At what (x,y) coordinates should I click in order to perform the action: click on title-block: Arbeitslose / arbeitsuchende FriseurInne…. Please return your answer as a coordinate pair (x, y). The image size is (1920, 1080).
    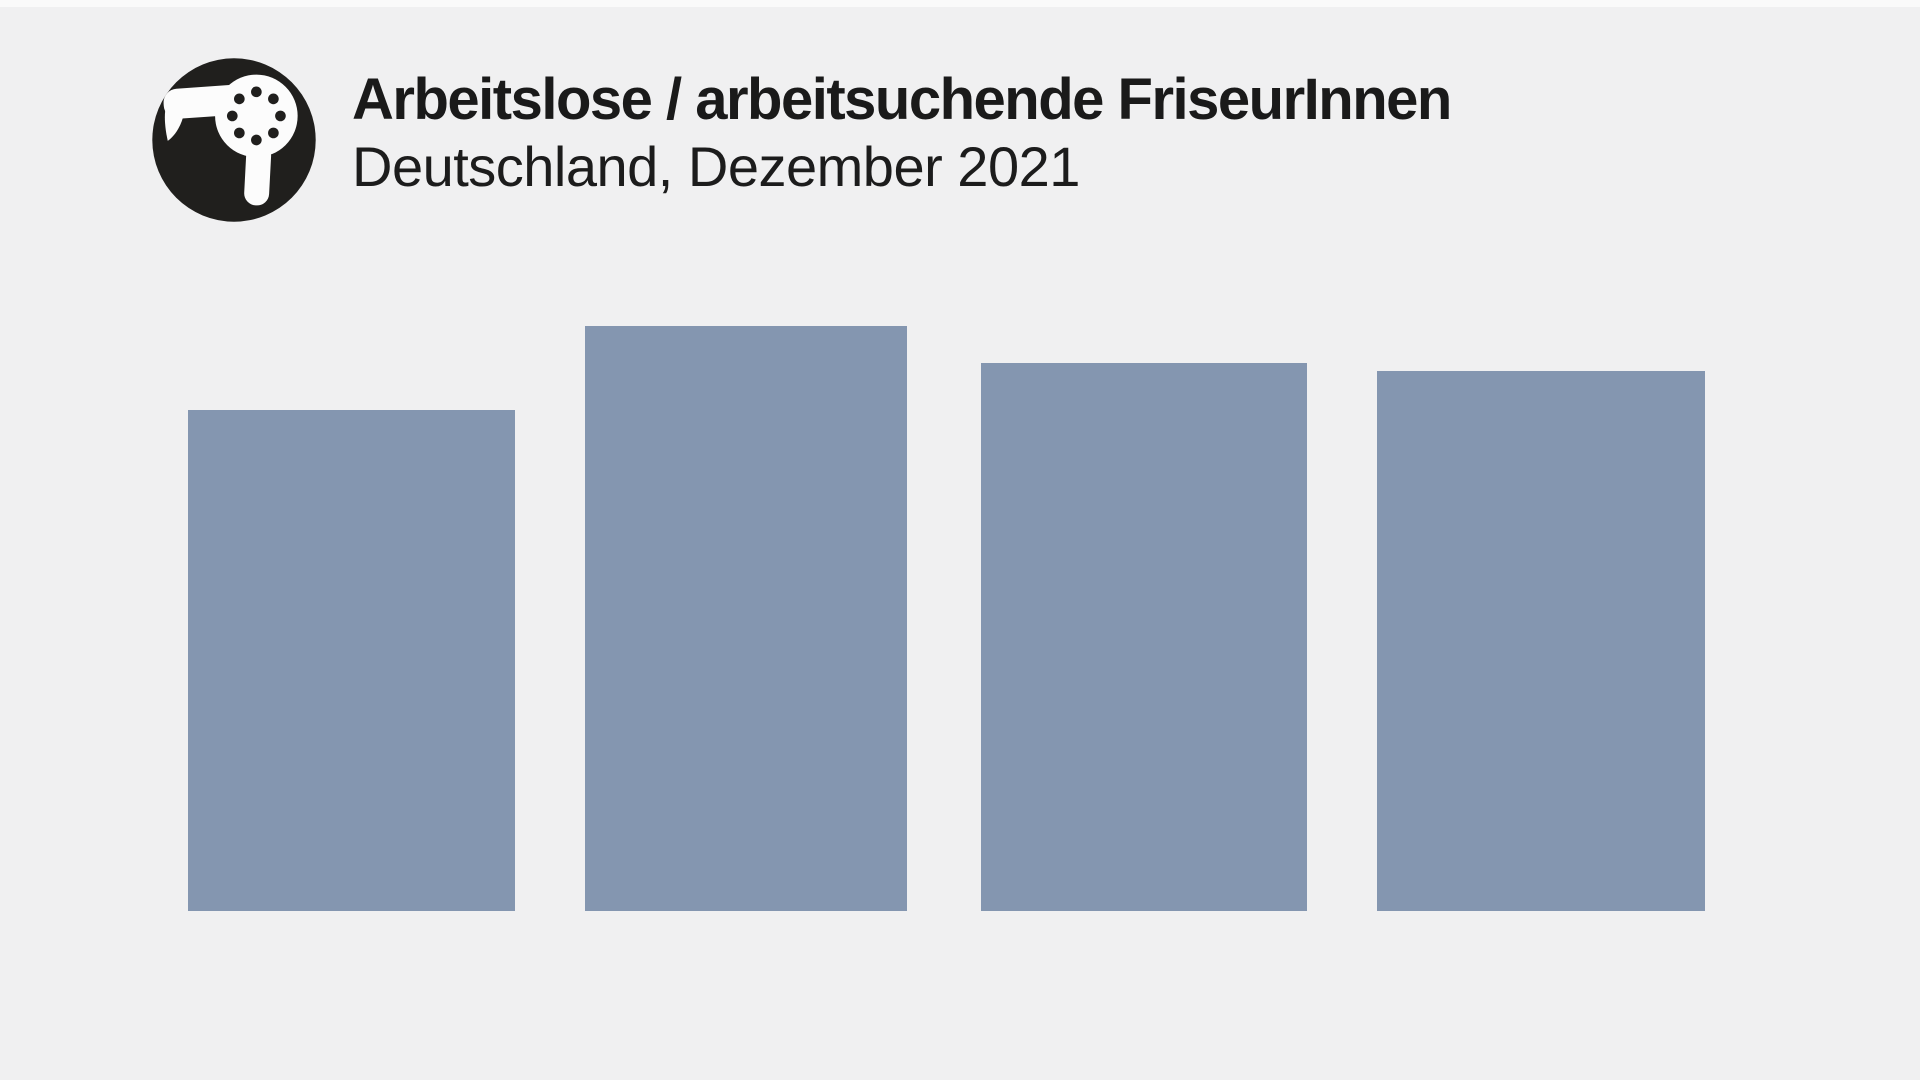
    Looking at the image, I should click on (902, 126).